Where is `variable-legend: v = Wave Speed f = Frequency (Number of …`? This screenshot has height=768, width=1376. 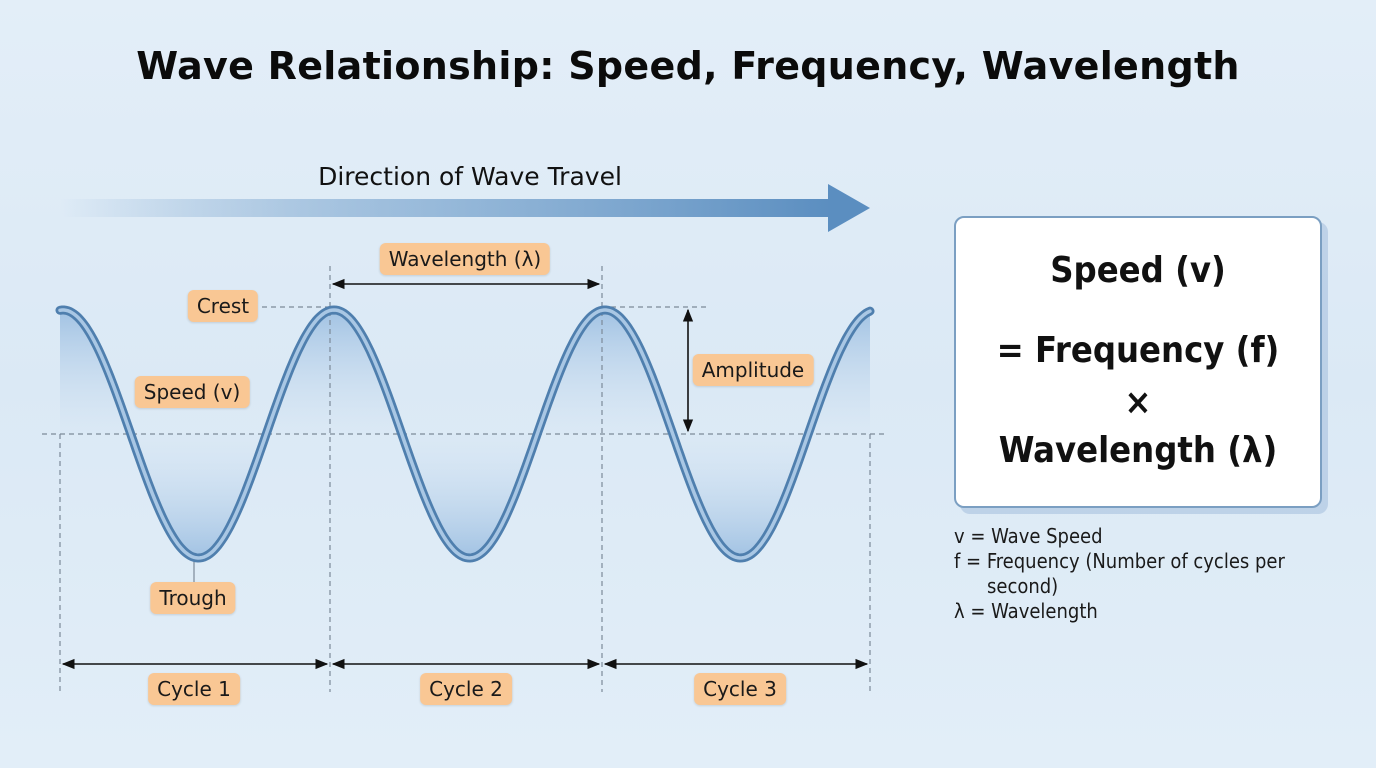
variable-legend: v = Wave Speed f = Frequency (Number of … is located at coordinates (1144, 574).